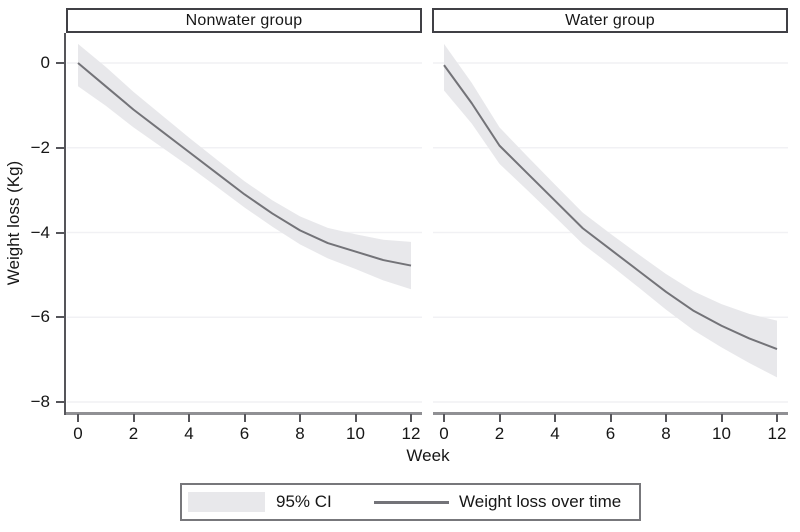 The width and height of the screenshot is (800, 532). I want to click on panel-title-water: Water group, so click(610, 20).